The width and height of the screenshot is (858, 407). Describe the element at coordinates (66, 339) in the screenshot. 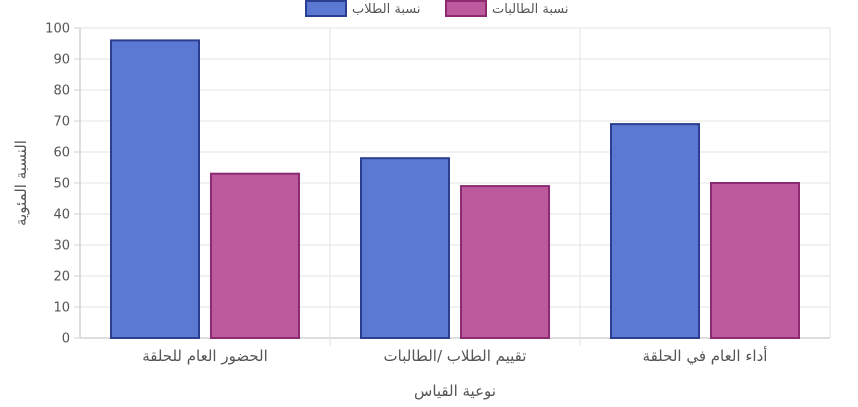

I see `y-tick-label: 0` at that location.